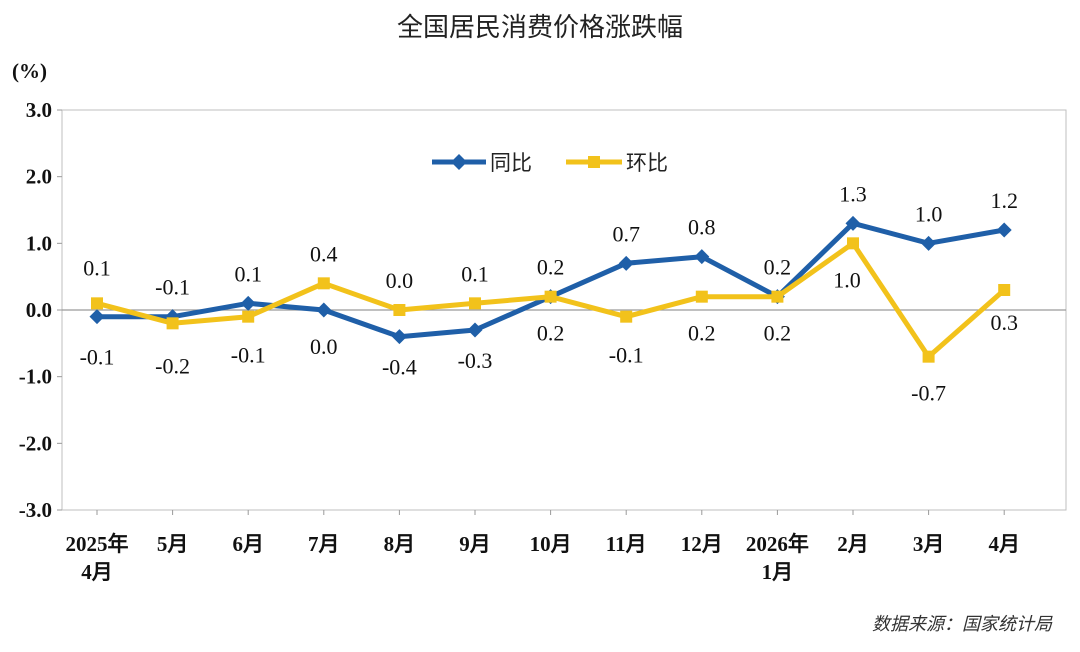 The image size is (1080, 652). Describe the element at coordinates (39, 310) in the screenshot. I see `y-tick-label: 0.0` at that location.